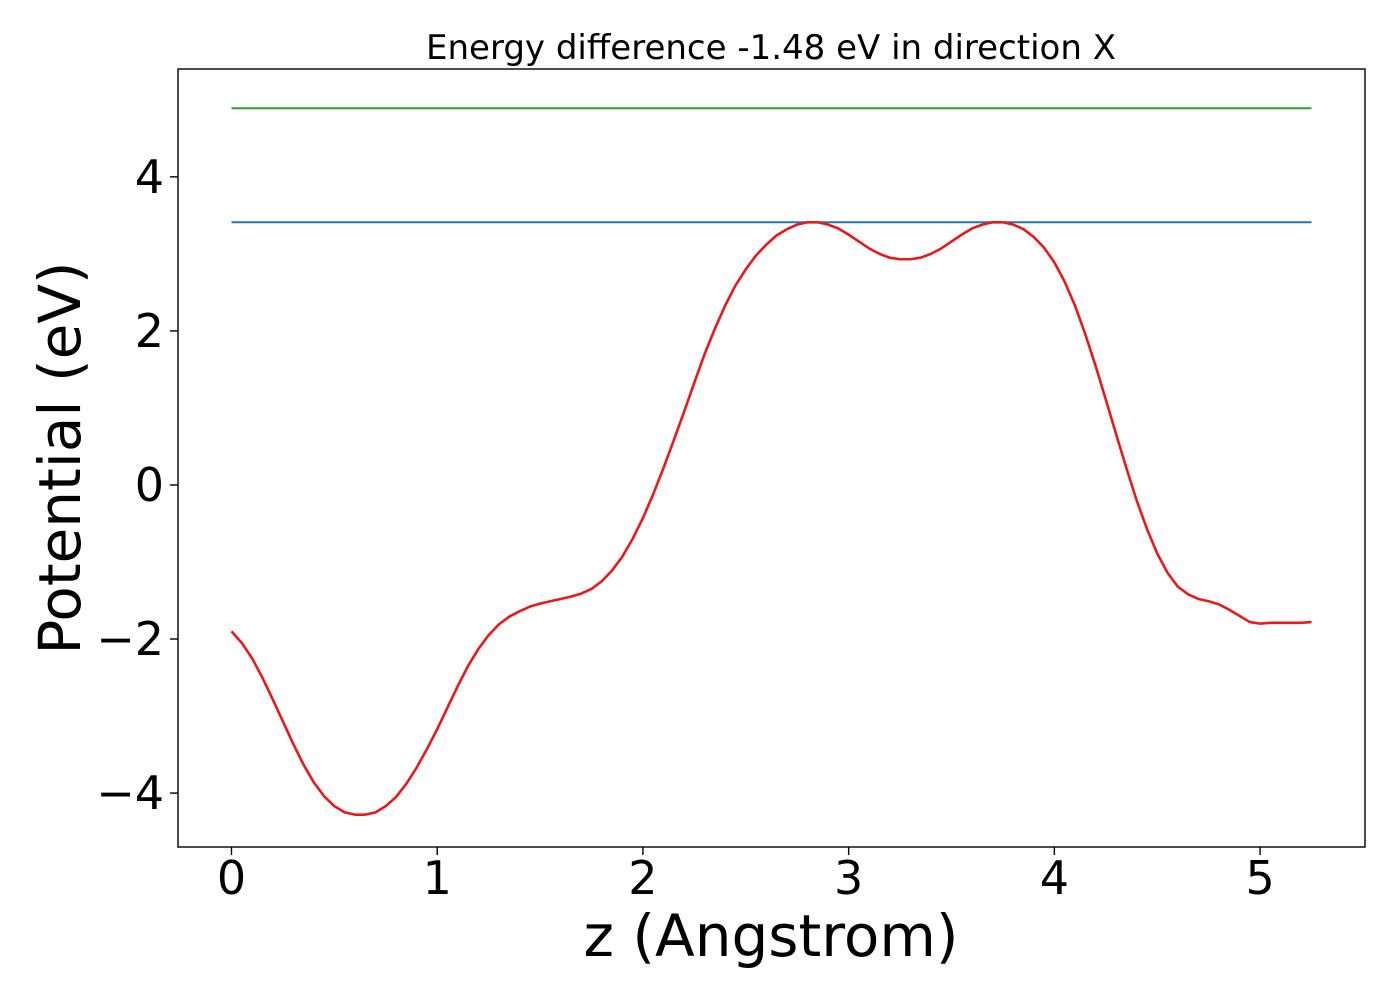 The image size is (1400, 1004). What do you see at coordinates (1259, 878) in the screenshot?
I see `x-tick-label: 5` at bounding box center [1259, 878].